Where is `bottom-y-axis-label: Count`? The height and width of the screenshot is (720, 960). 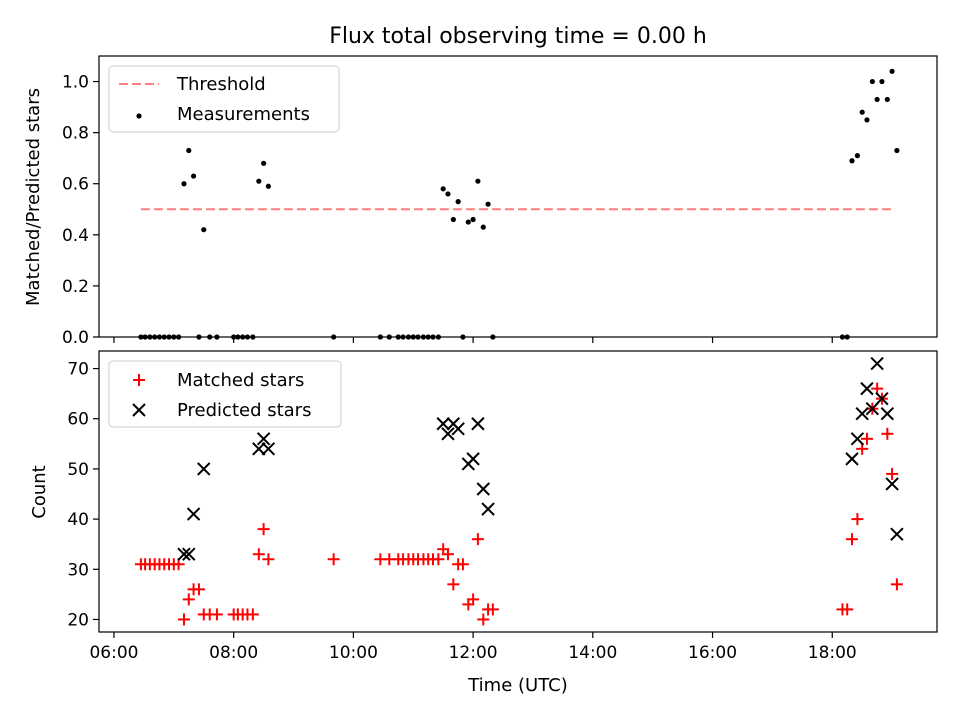 bottom-y-axis-label: Count is located at coordinates (39, 491).